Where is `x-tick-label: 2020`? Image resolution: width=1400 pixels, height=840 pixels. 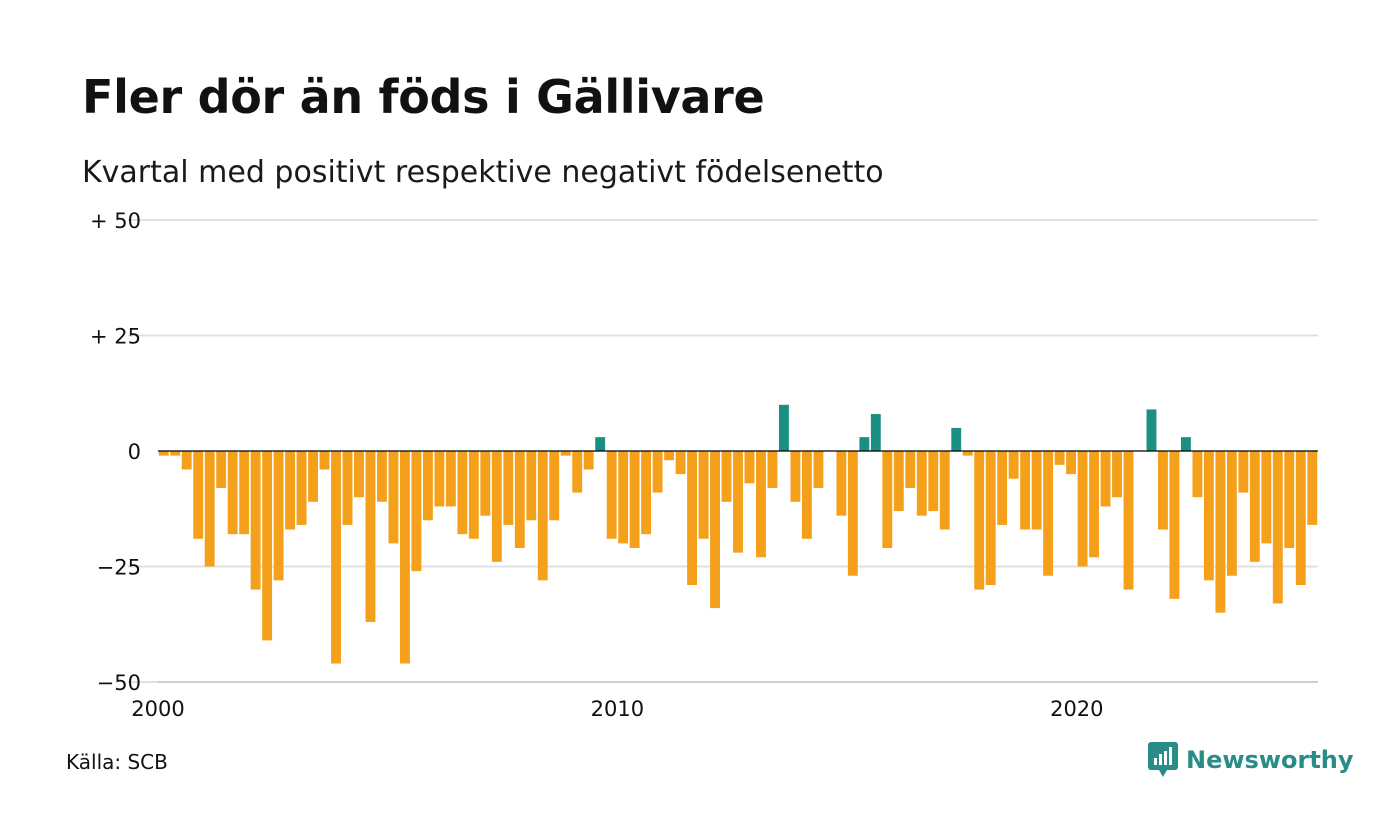
x-tick-label: 2020 is located at coordinates (1076, 709).